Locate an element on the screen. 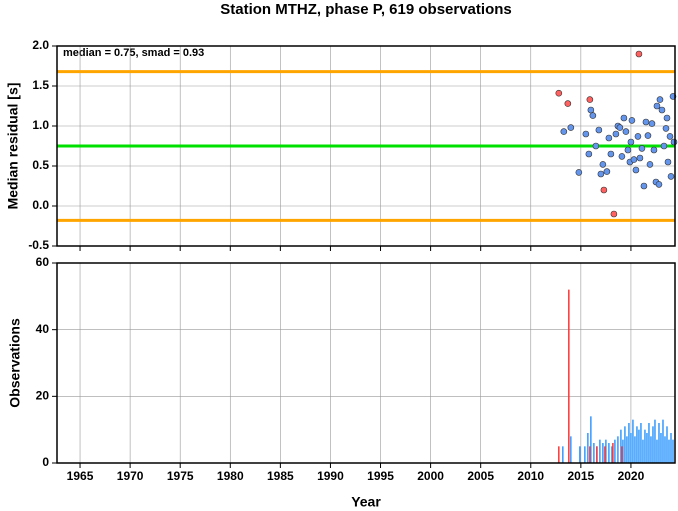 The height and width of the screenshot is (511, 678). y-tick-label: 0.5 is located at coordinates (40, 165).